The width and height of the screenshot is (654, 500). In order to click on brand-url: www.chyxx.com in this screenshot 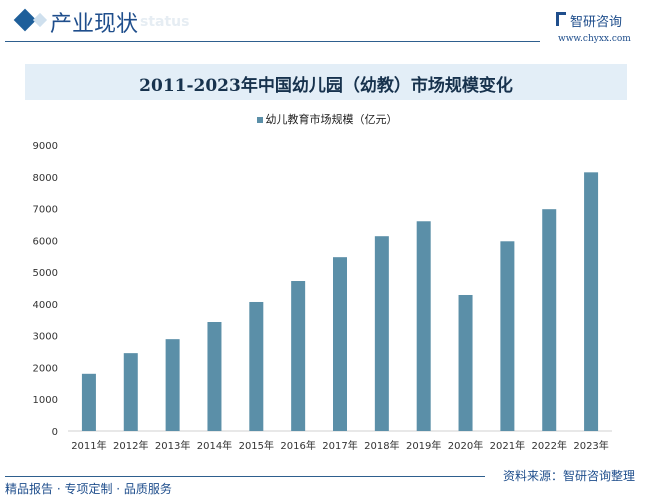, I will do `click(594, 39)`.